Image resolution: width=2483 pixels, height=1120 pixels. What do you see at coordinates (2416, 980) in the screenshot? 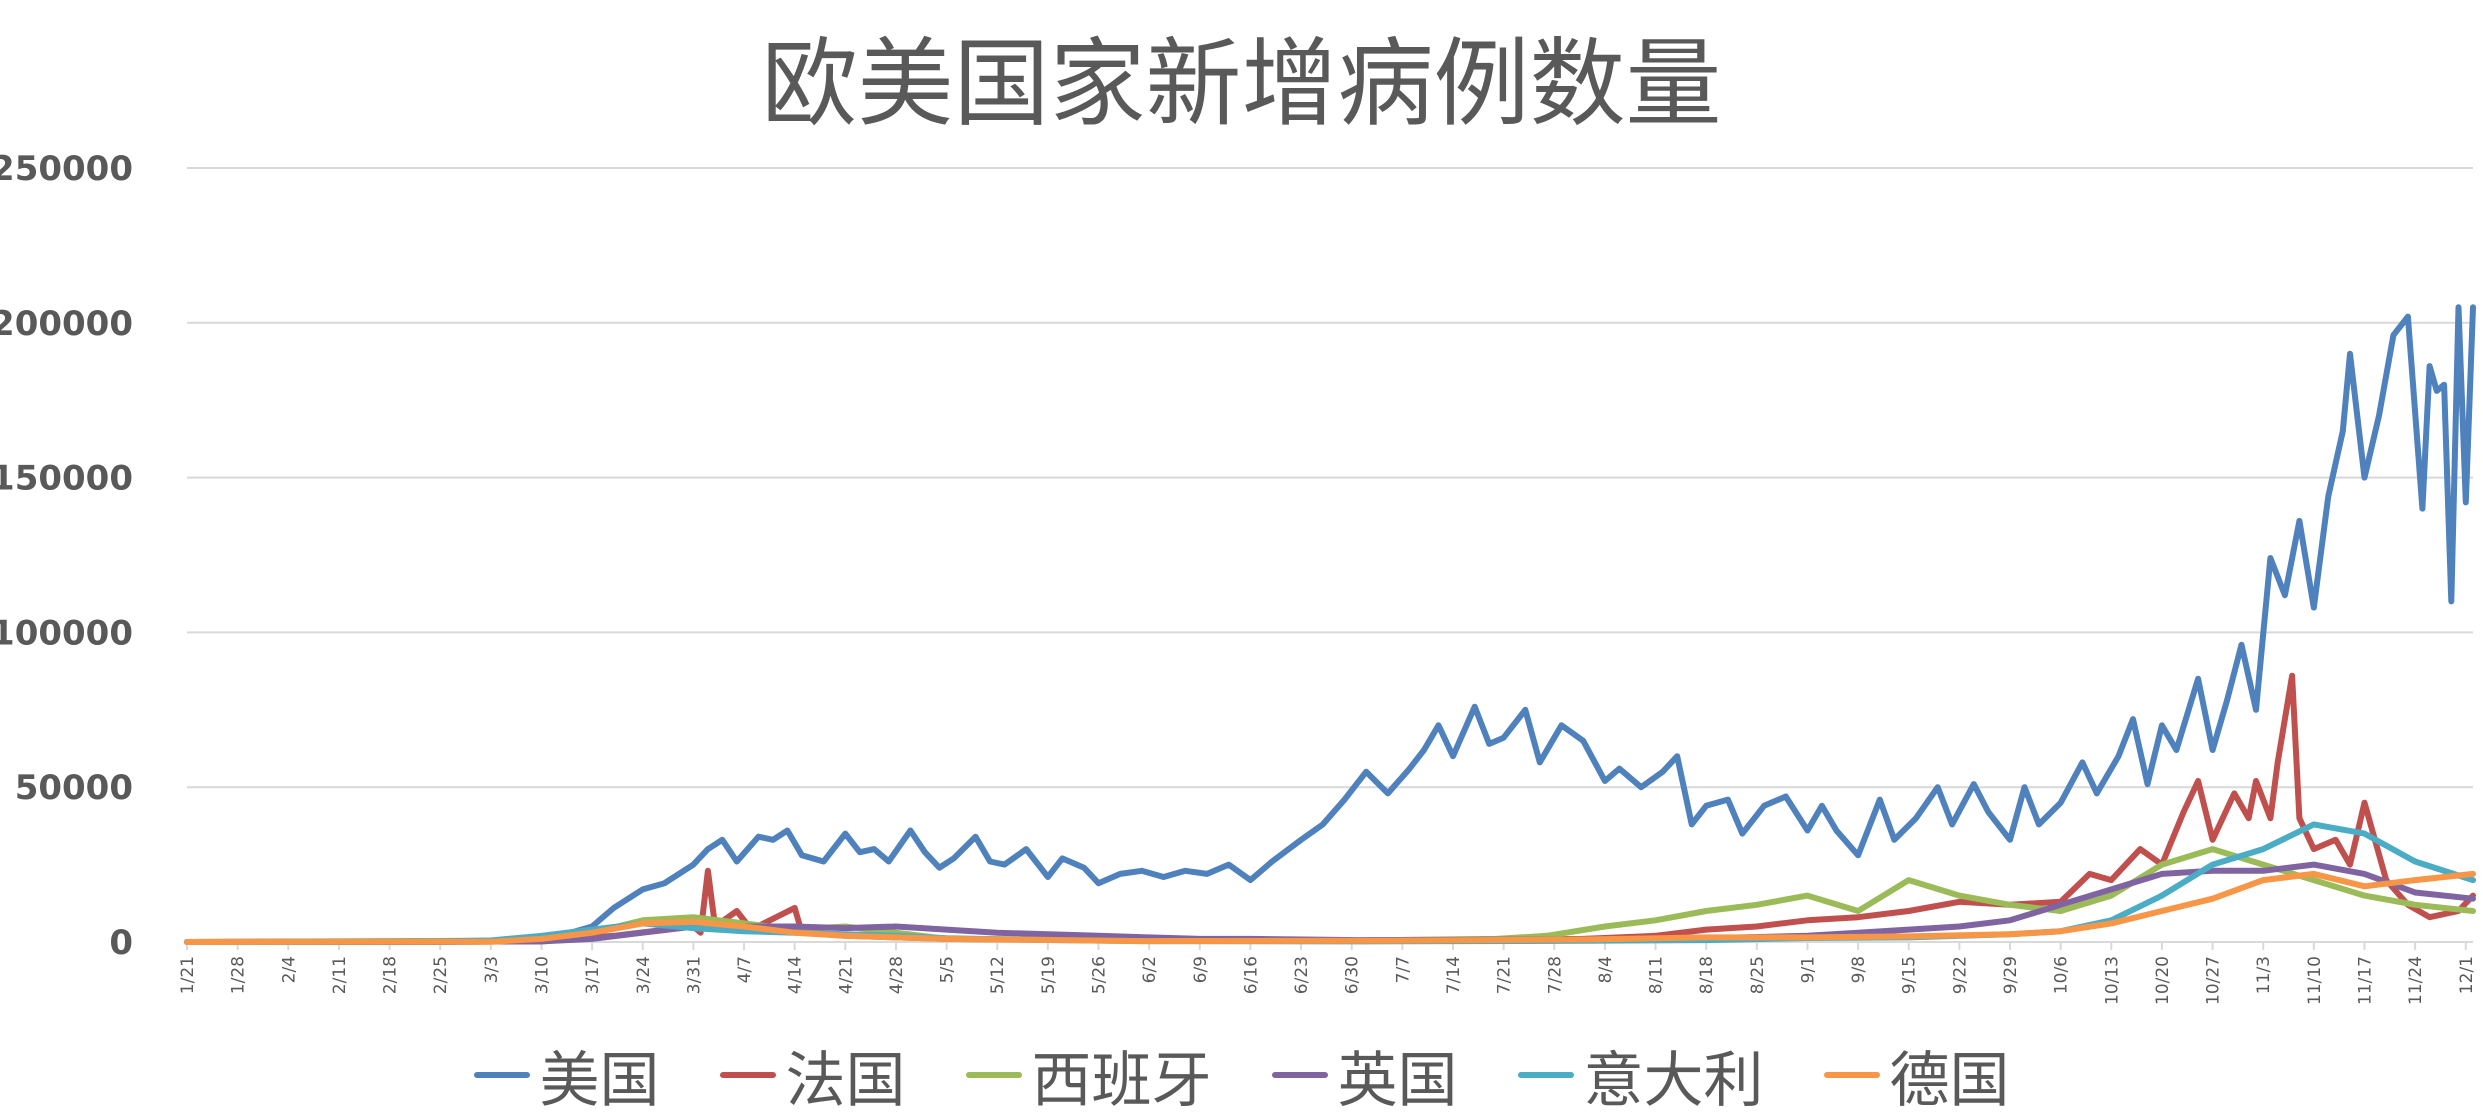
I see `x-tick-label: 11/24` at bounding box center [2416, 980].